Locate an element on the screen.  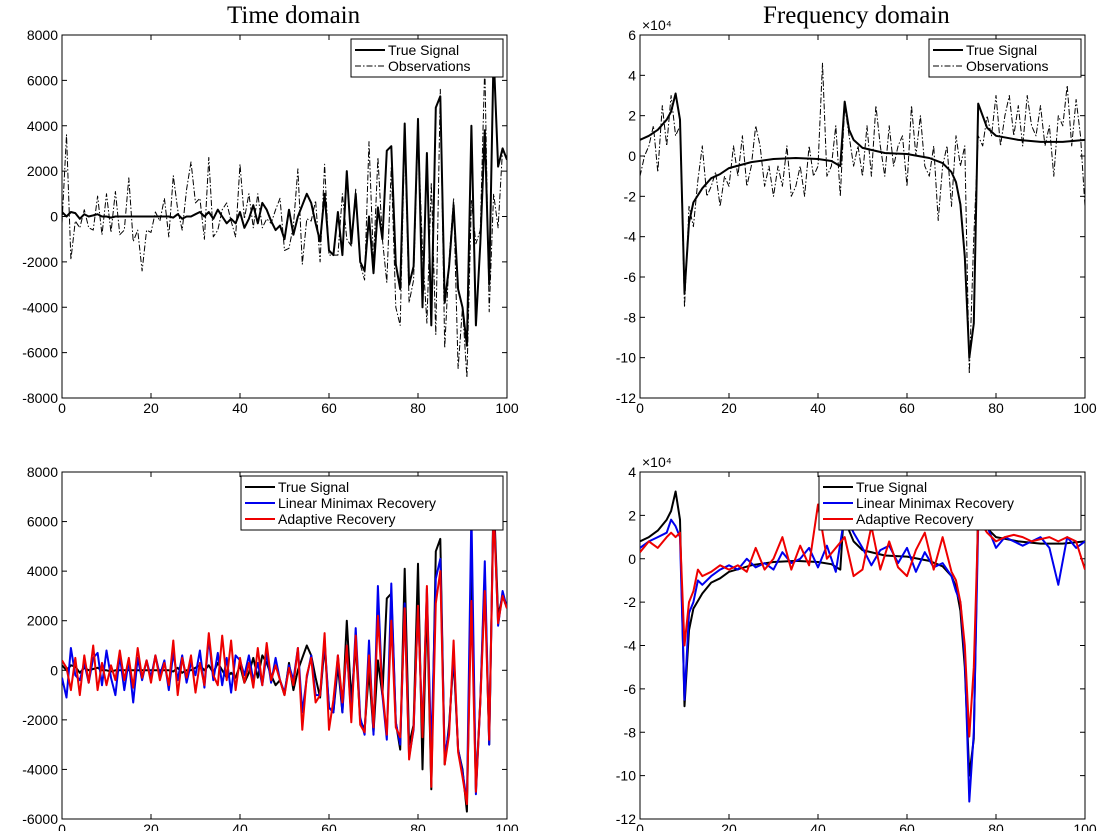
y-tick-label: -8000 is located at coordinates (40, 398).